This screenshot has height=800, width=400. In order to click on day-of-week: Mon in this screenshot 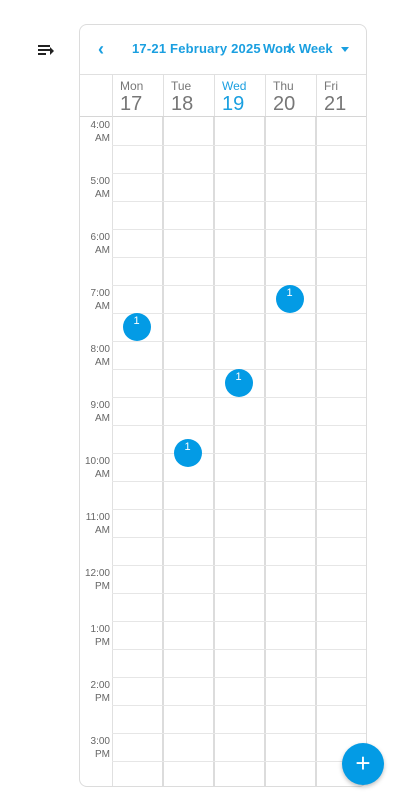, I will do `click(132, 86)`.